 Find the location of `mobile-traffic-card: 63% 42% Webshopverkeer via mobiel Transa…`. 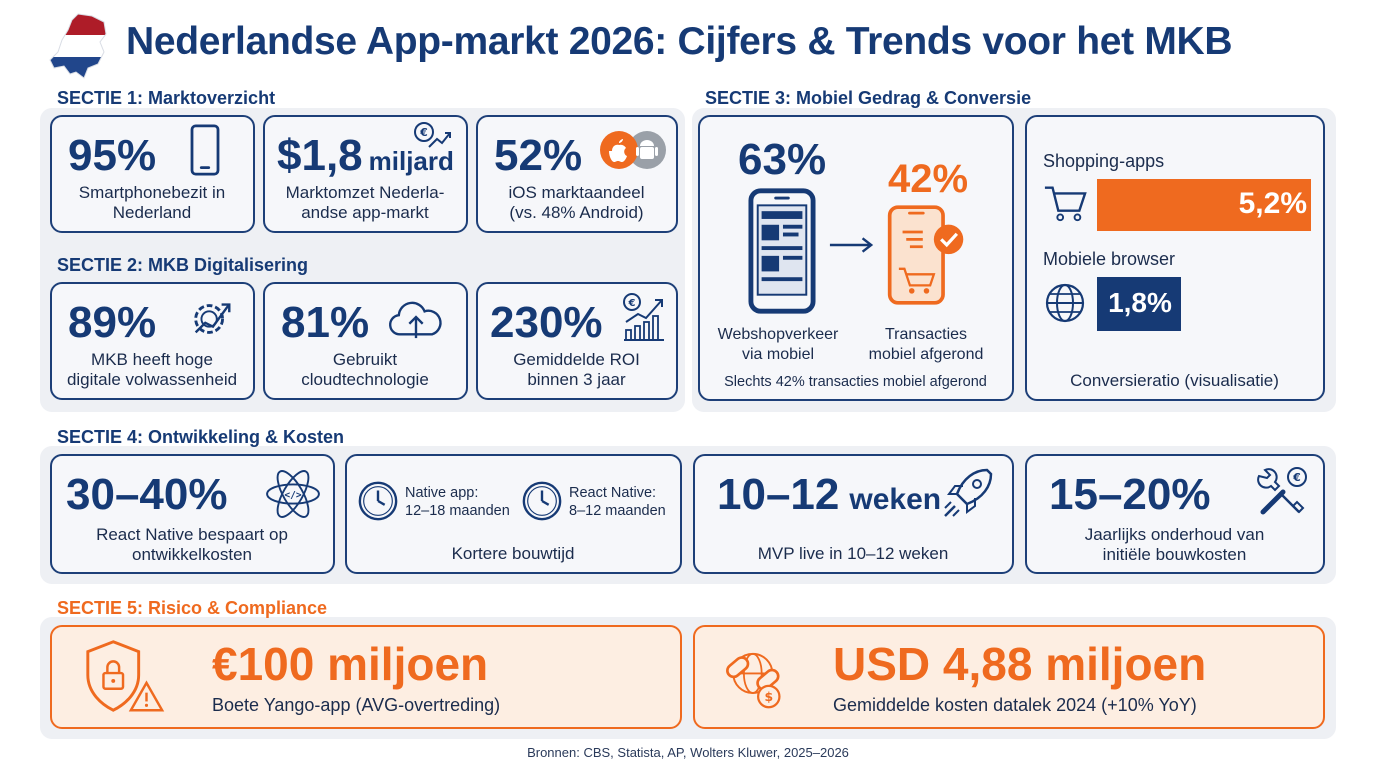

mobile-traffic-card: 63% 42% Webshopverkeer via mobiel Transa… is located at coordinates (856, 258).